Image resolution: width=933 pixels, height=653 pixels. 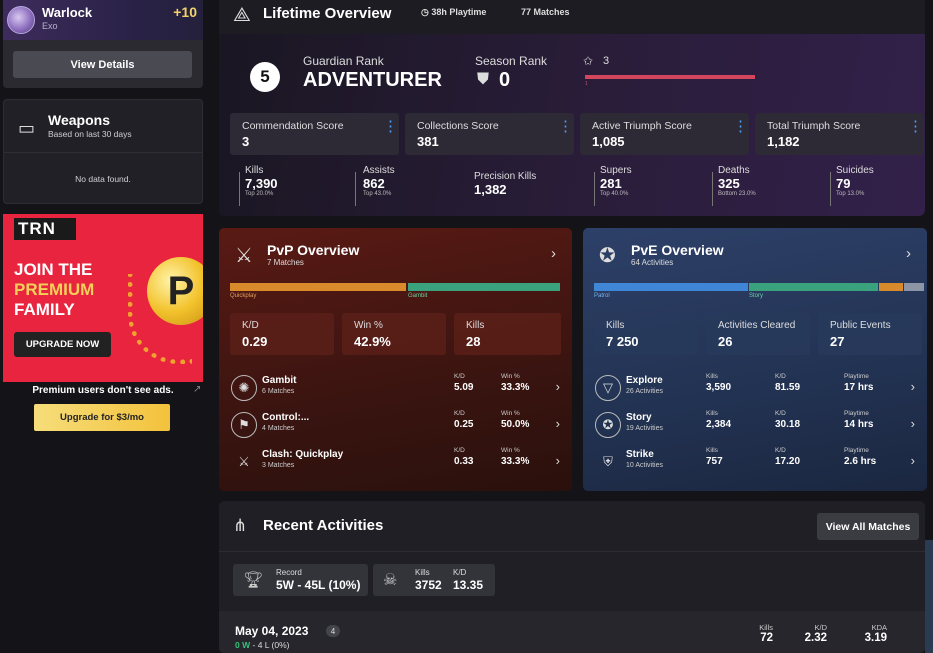 What do you see at coordinates (671, 287) in the screenshot?
I see `patrol-segment` at bounding box center [671, 287].